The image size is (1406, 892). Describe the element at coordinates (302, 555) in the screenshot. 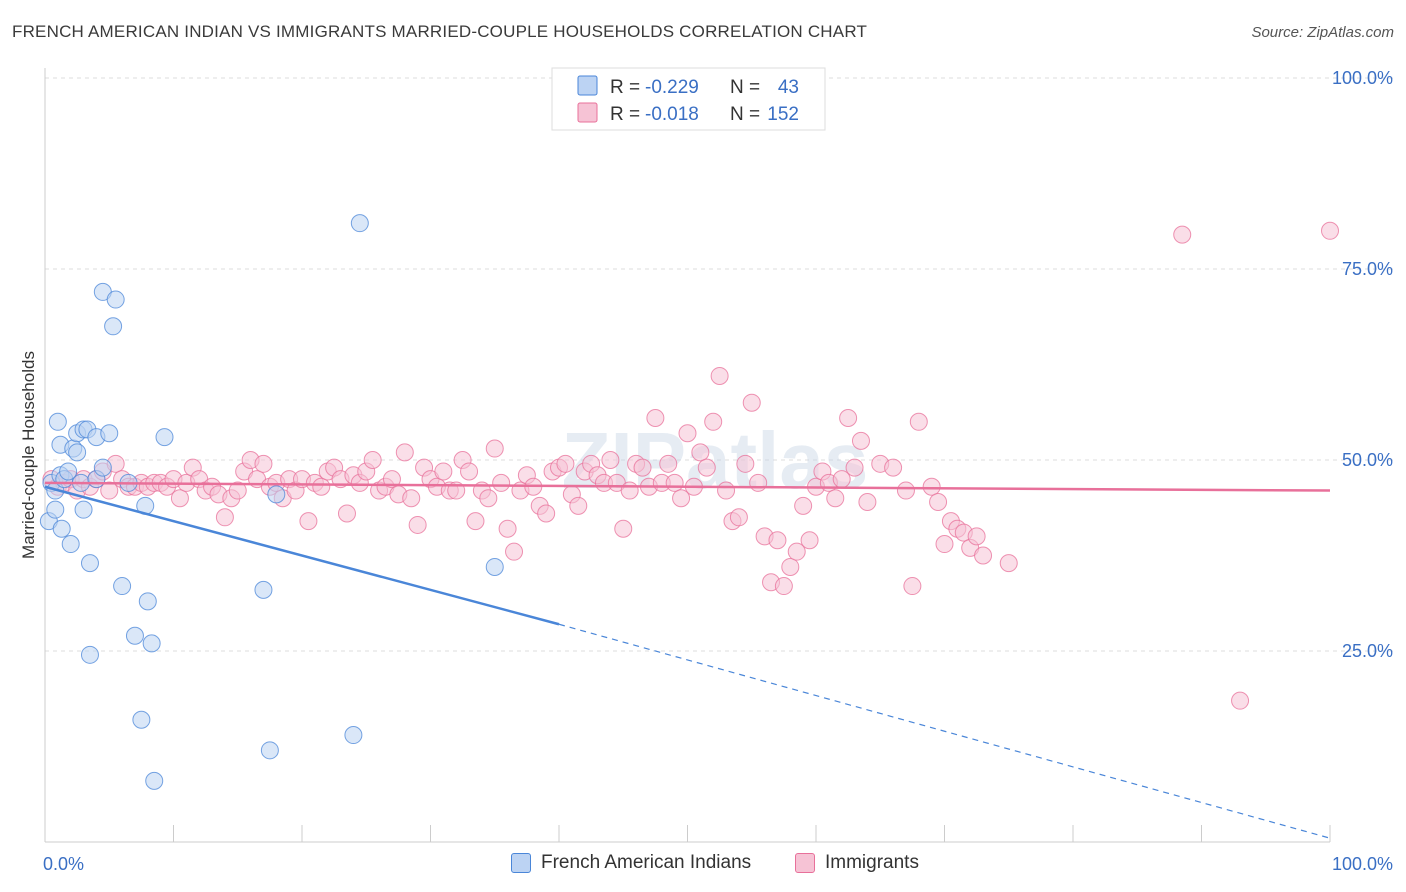

I see `french-american-indians-trend-line` at that location.